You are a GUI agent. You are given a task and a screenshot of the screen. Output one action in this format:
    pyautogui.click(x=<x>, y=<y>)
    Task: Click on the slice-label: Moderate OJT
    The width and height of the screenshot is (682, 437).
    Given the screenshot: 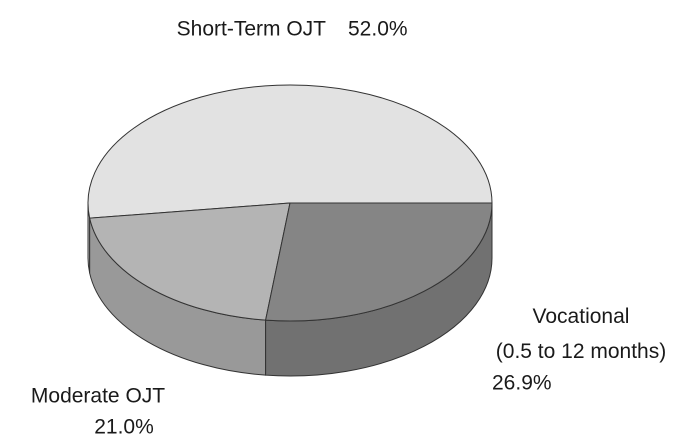 What is the action you would take?
    pyautogui.click(x=98, y=396)
    